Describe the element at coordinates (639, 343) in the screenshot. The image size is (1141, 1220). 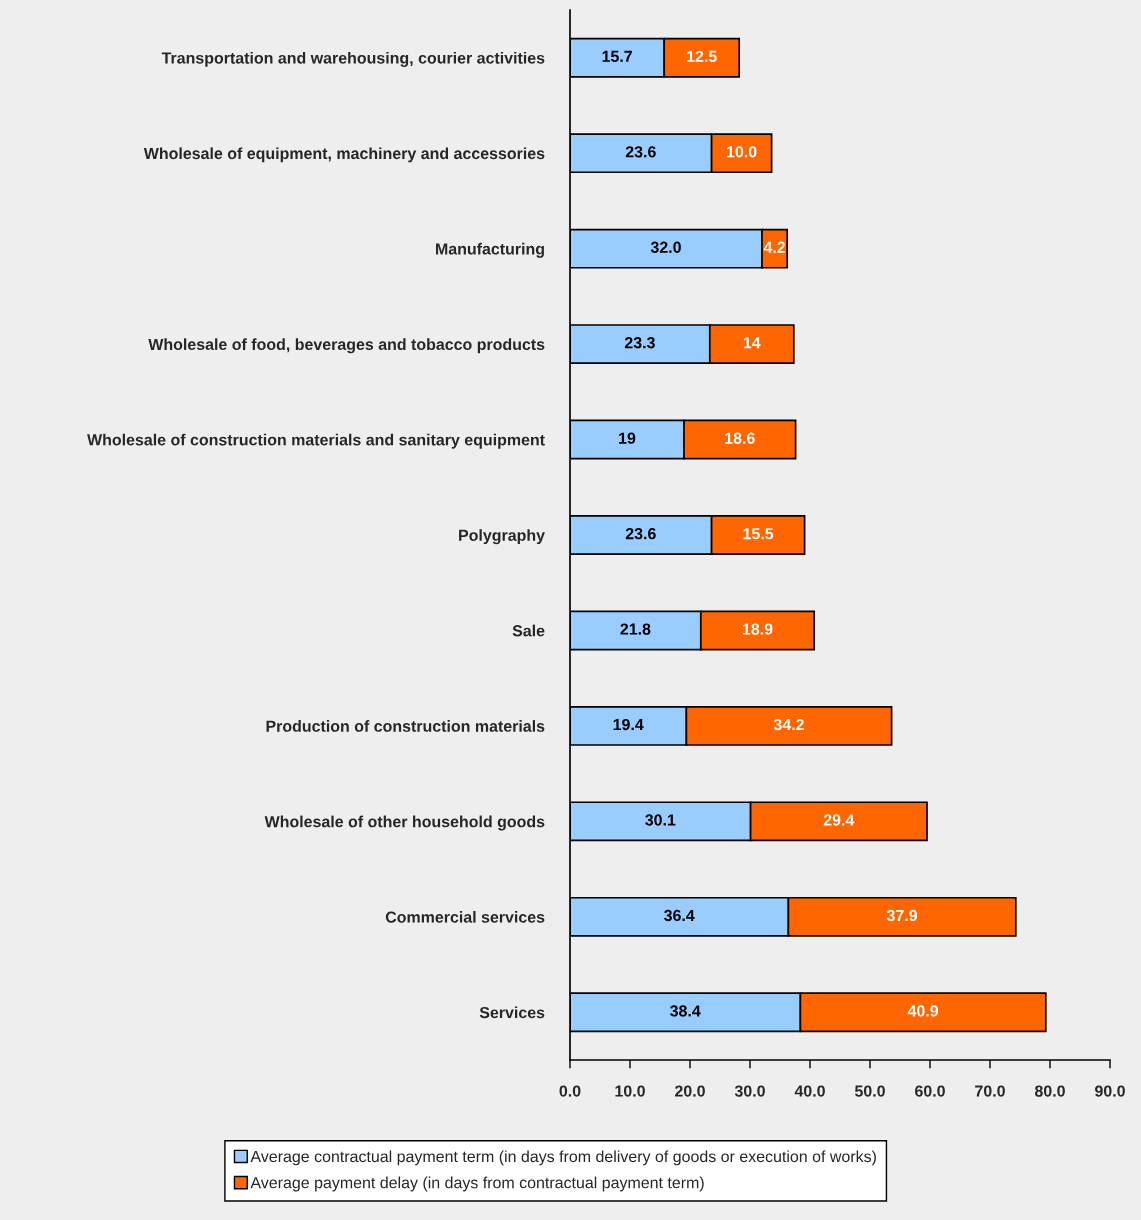
I see `data-label: 23.3` at that location.